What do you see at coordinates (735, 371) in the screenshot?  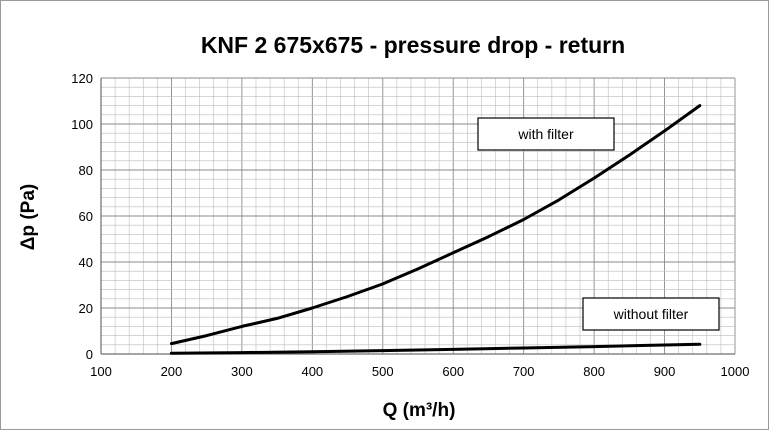 I see `x-tick-label: 1000` at bounding box center [735, 371].